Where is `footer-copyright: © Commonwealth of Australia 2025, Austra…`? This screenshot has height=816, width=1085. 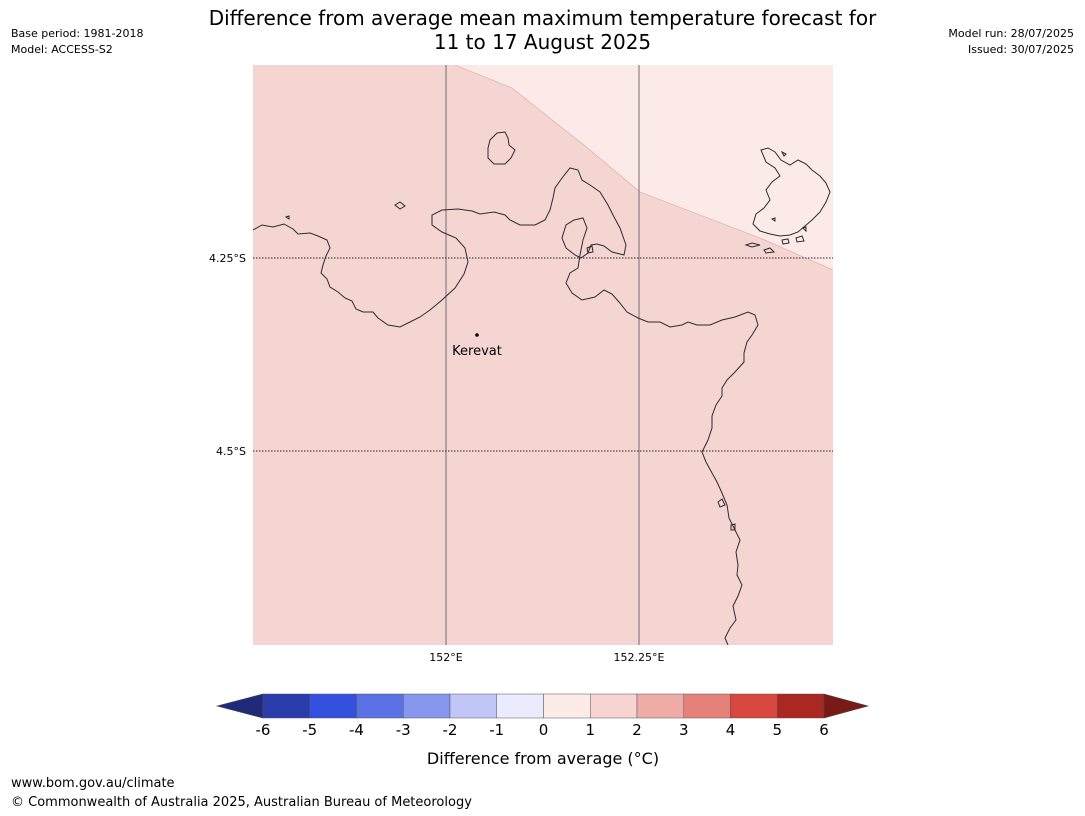 footer-copyright: © Commonwealth of Australia 2025, Austra… is located at coordinates (241, 802).